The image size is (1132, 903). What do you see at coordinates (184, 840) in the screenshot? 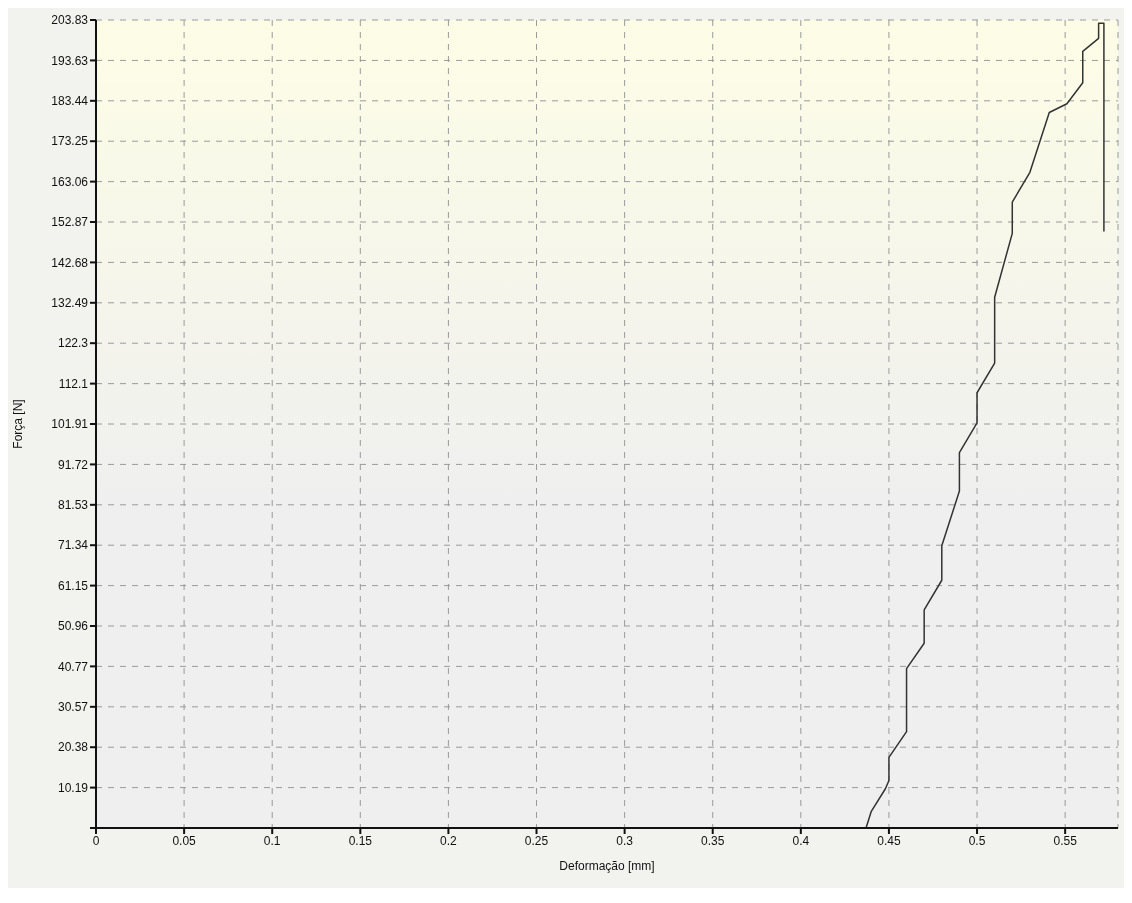
I see `x-tick-label: 0.05` at bounding box center [184, 840].